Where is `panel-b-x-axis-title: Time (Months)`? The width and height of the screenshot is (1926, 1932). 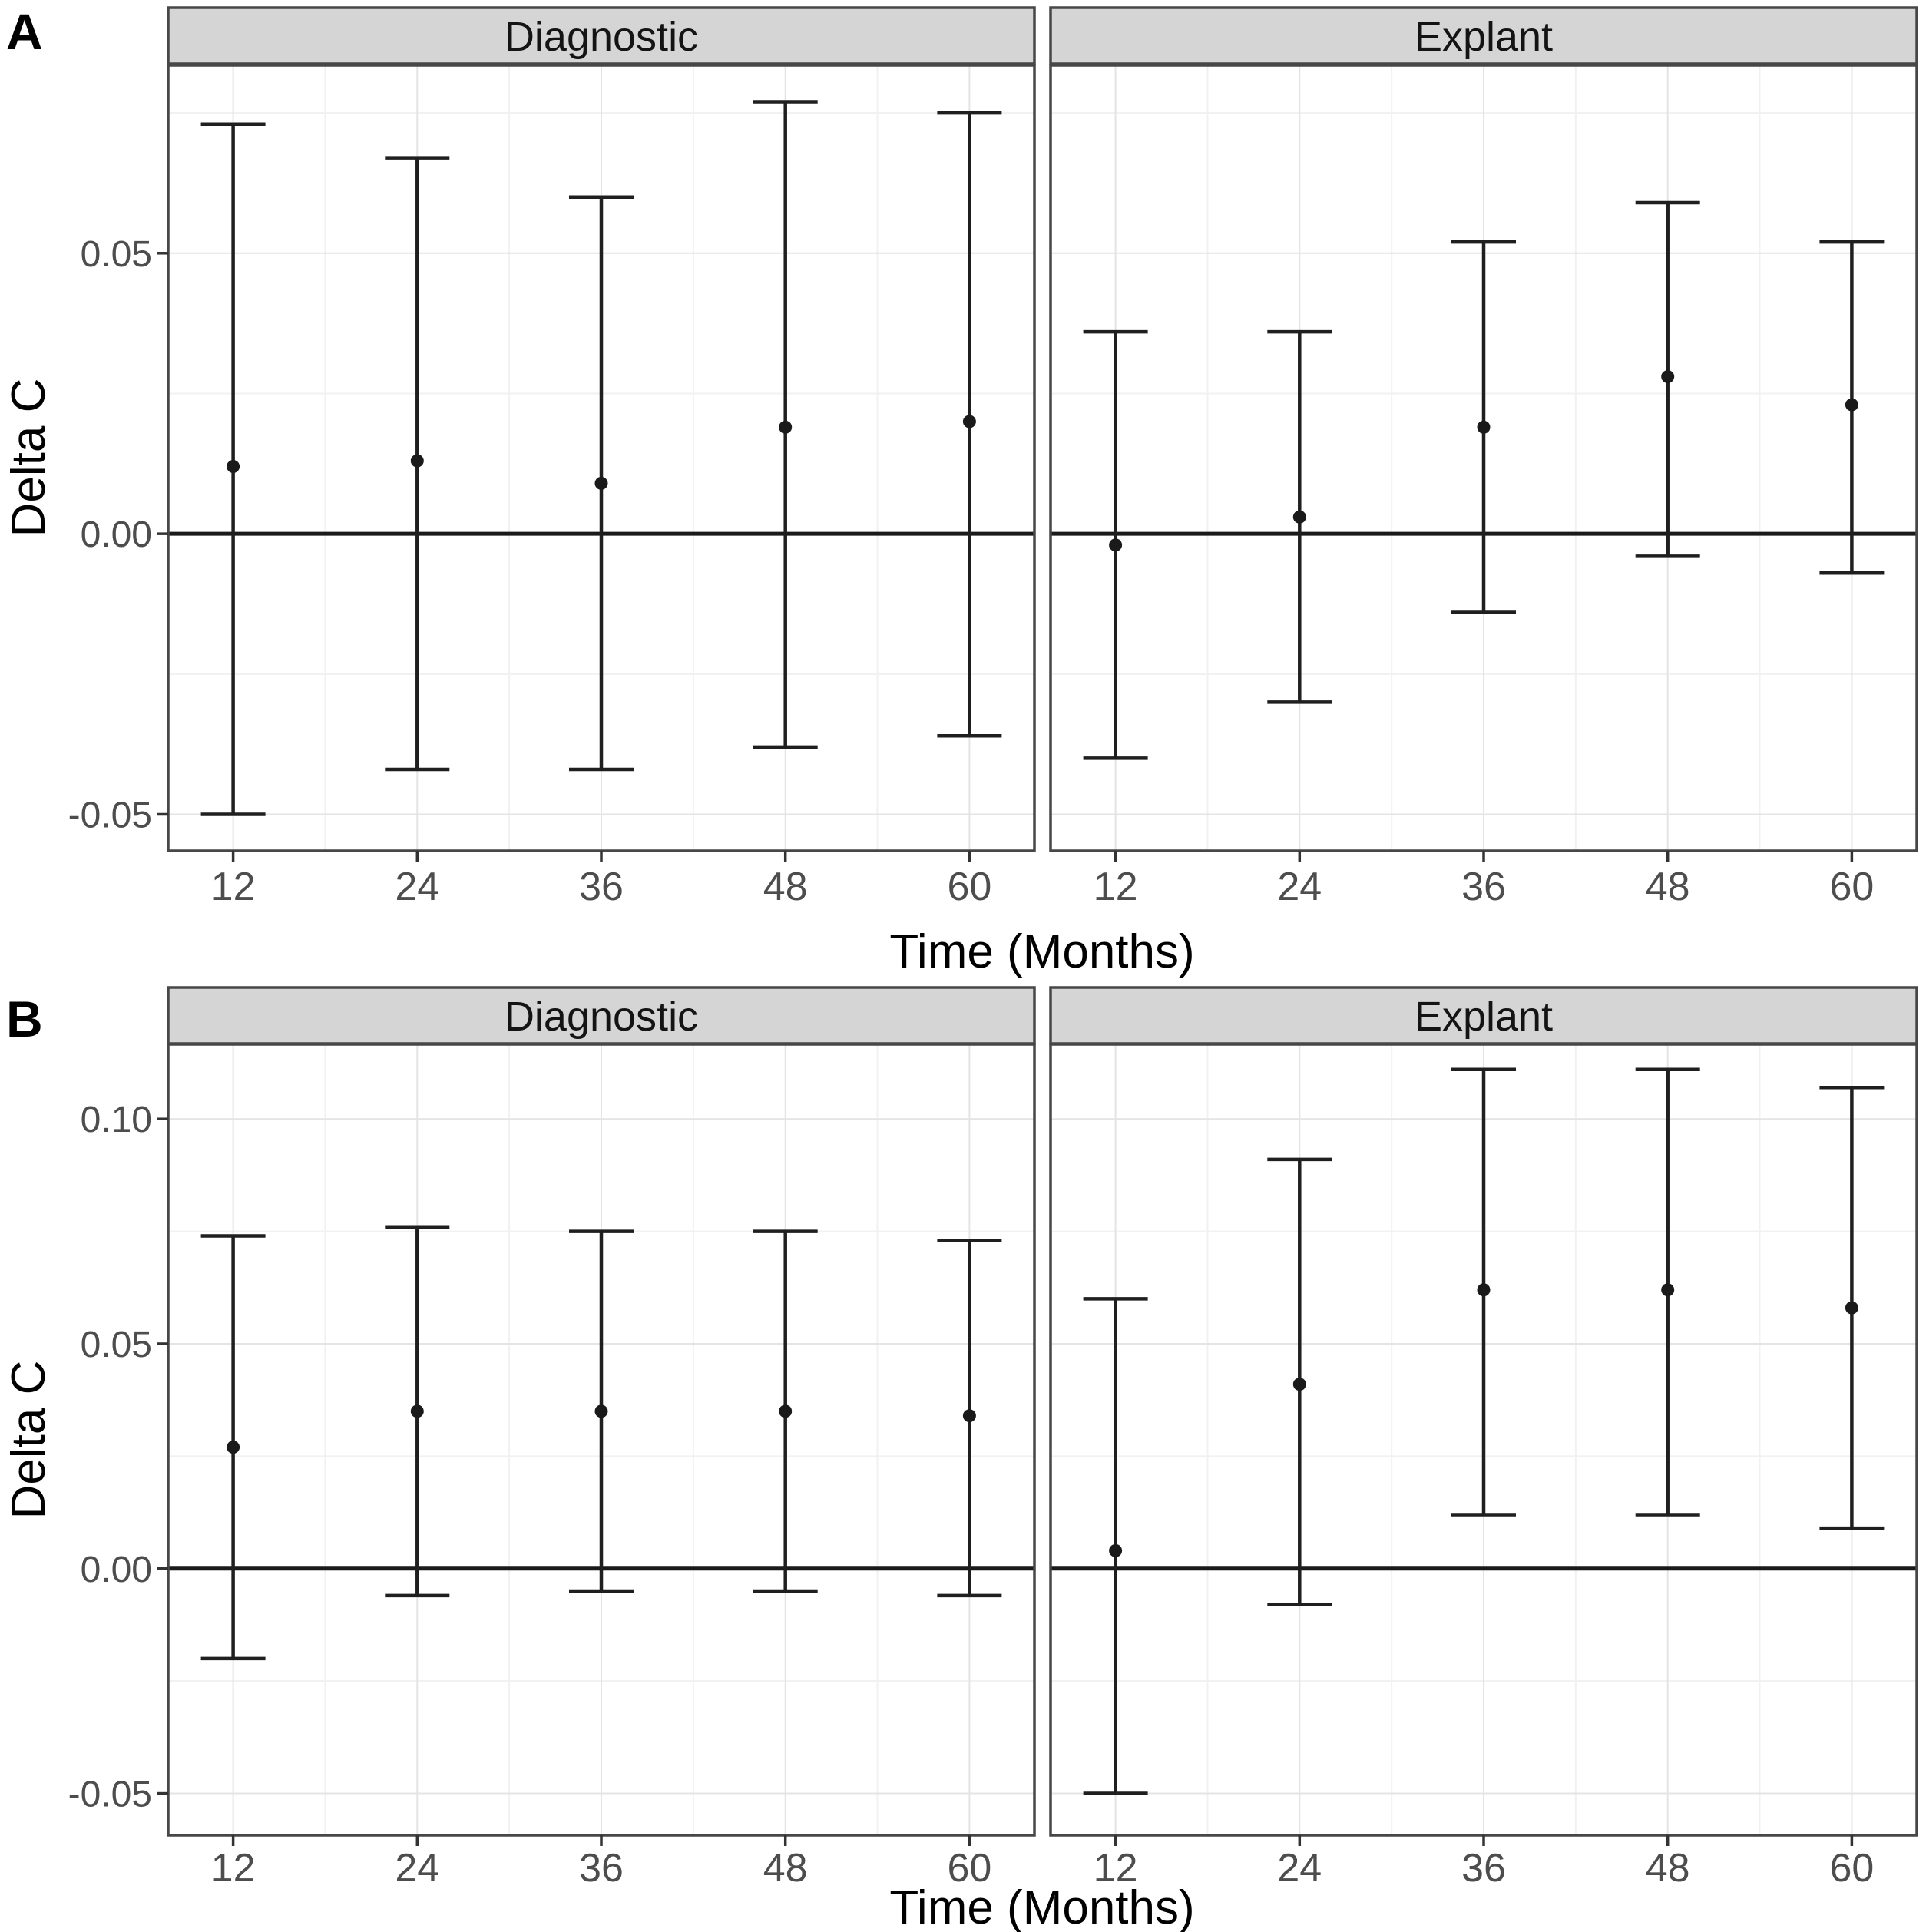
panel-b-x-axis-title: Time (Months) is located at coordinates (1041, 1906).